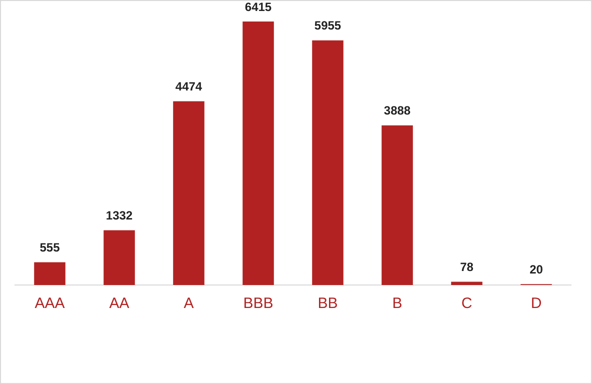  Describe the element at coordinates (397, 303) in the screenshot. I see `x-tick-label: B` at that location.